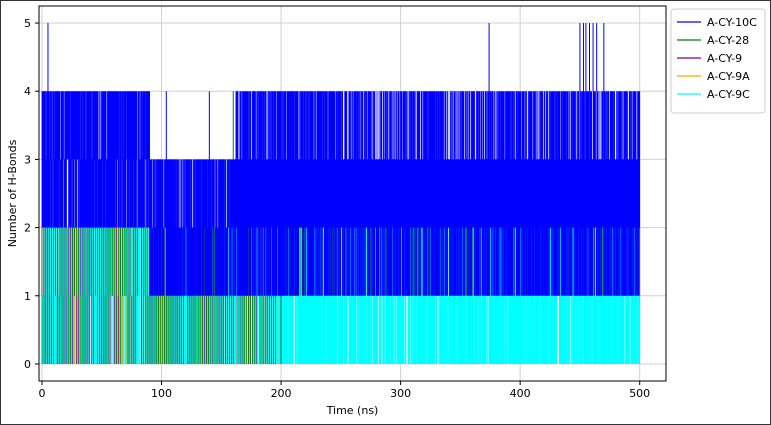  What do you see at coordinates (352, 410) in the screenshot?
I see `x-axis-label: Time (ns)` at bounding box center [352, 410].